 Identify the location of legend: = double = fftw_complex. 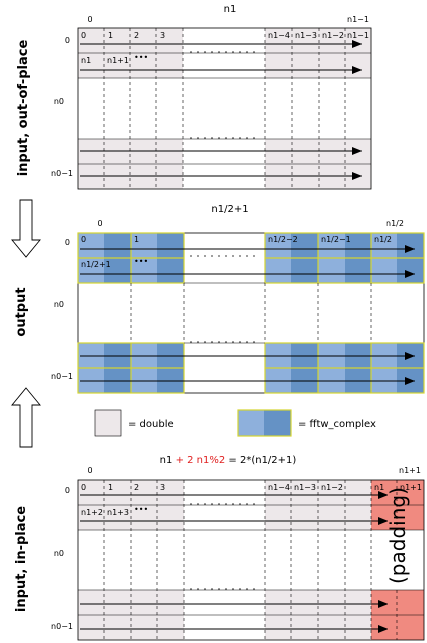
(235, 423).